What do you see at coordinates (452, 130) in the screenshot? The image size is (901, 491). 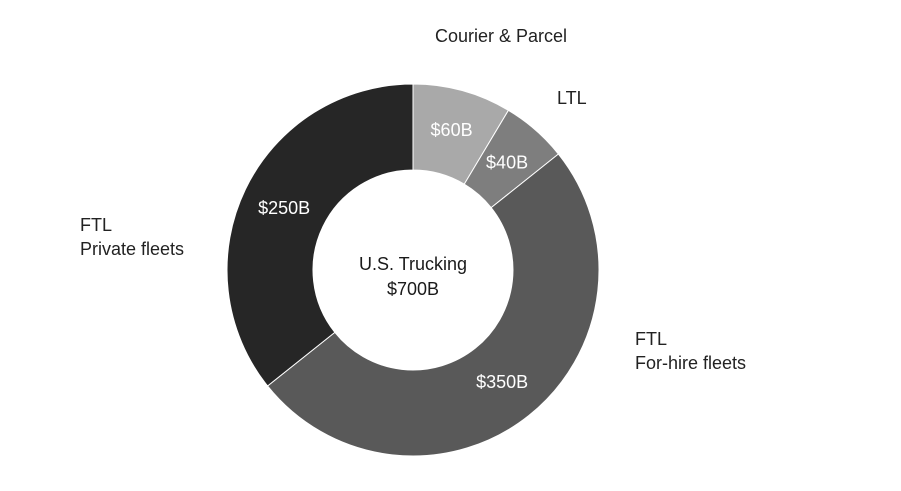 I see `value-label: $60B` at bounding box center [452, 130].